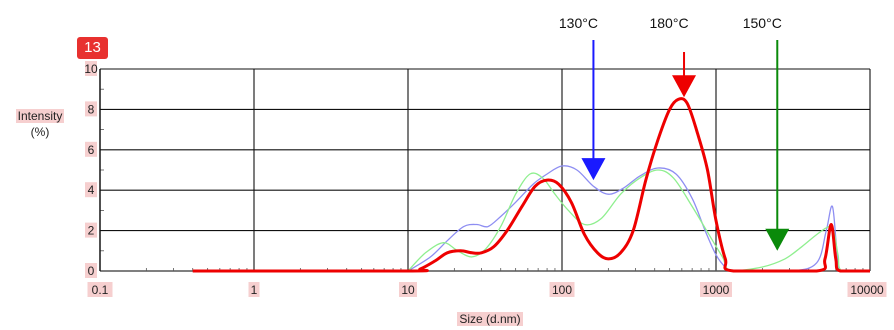 Image resolution: width=894 pixels, height=330 pixels. What do you see at coordinates (668, 23) in the screenshot?
I see `annotation-label-2: 180°C` at bounding box center [668, 23].